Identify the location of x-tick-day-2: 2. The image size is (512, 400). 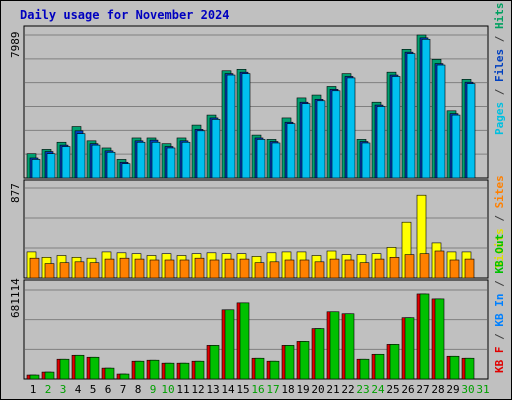
(48, 389).